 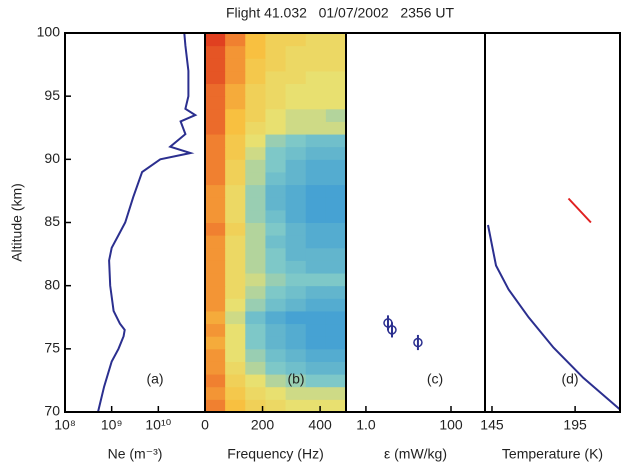 I want to click on y-tick-label: 85, so click(x=52, y=221).